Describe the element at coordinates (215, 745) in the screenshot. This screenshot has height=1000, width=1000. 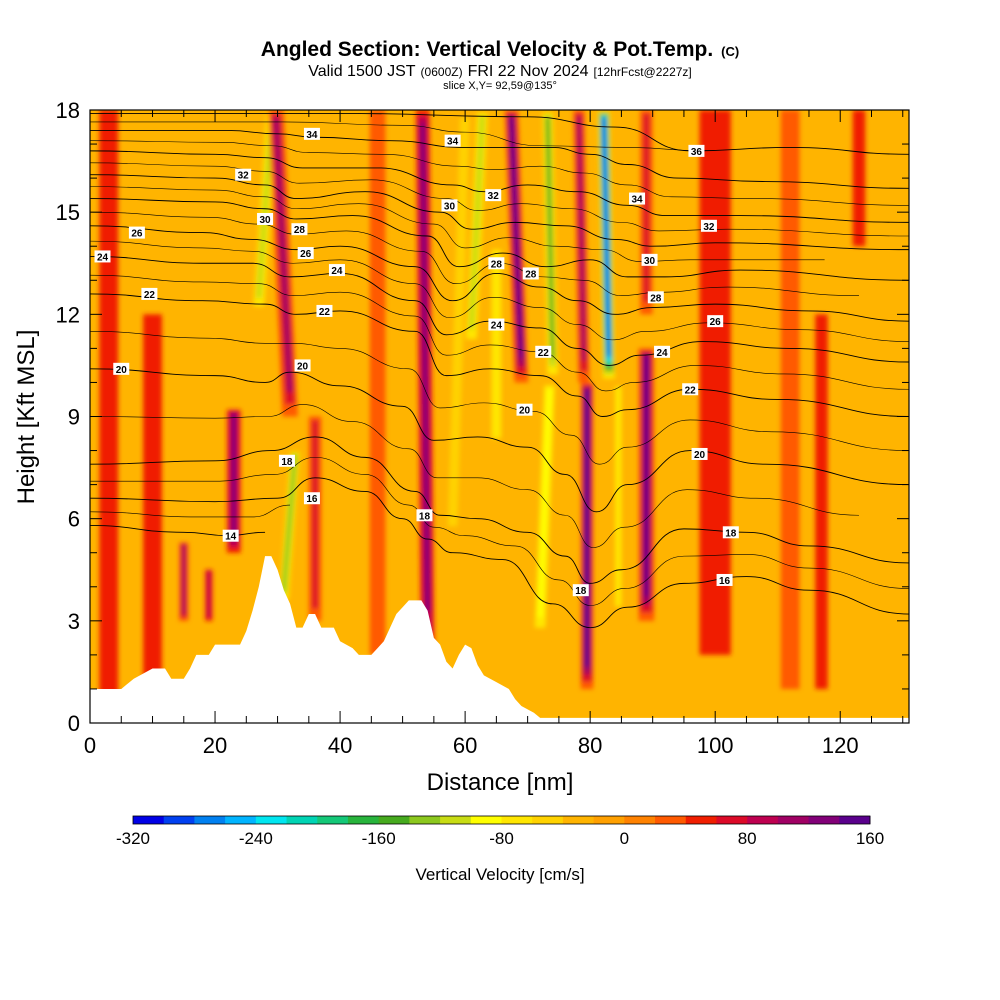
I see `x-tick-label: 20` at that location.